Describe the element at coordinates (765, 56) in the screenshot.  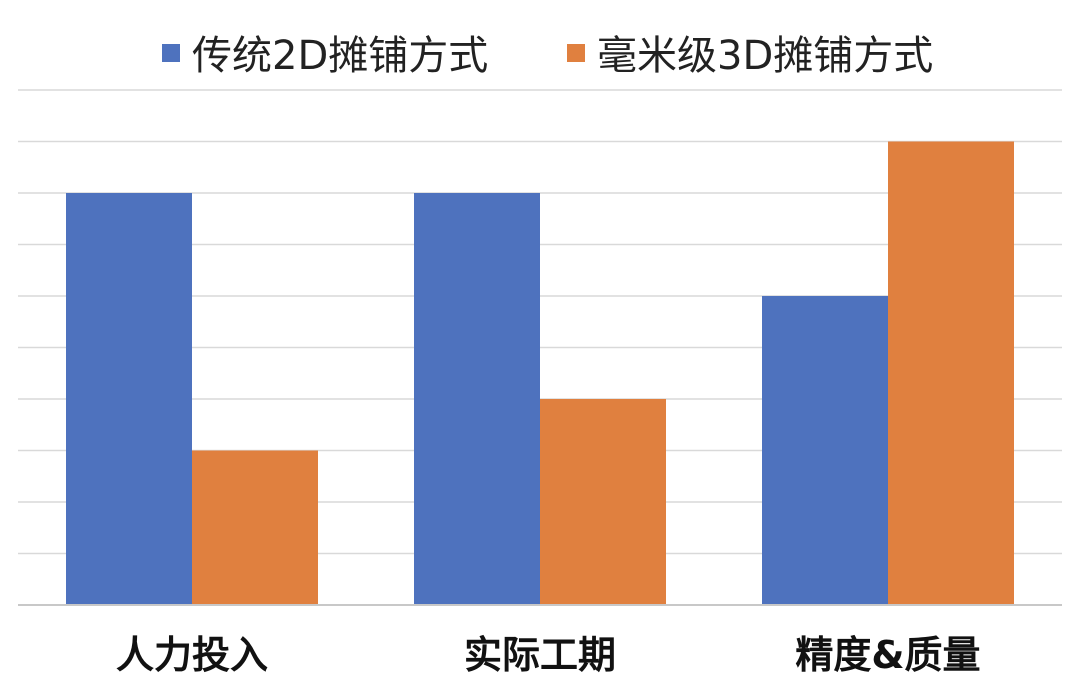
I see `legend-label: 毫米级3D摊铺方式` at that location.